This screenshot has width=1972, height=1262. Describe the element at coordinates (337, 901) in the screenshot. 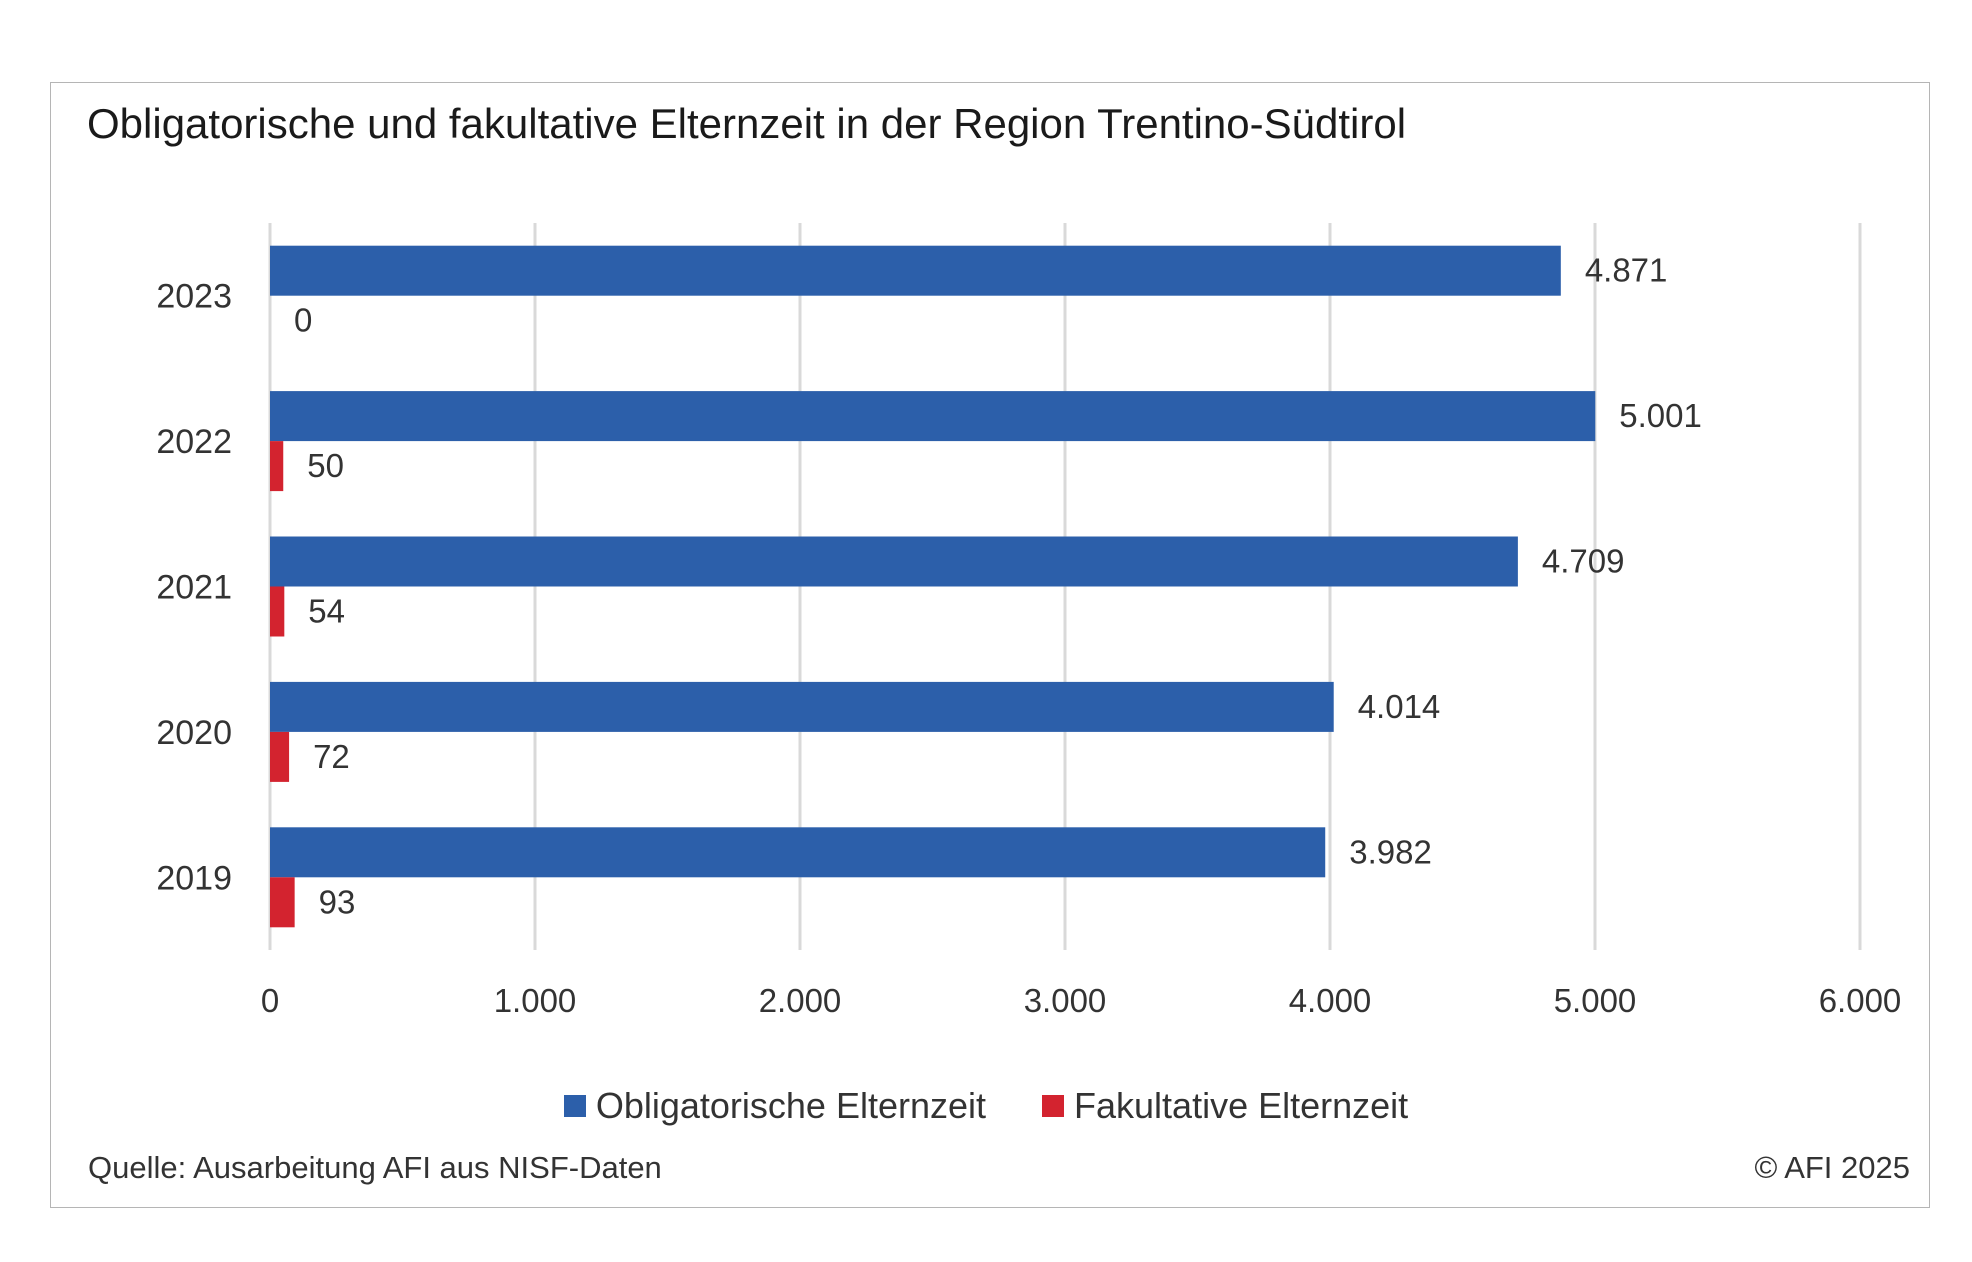

I see `data-label-facultative: 93` at that location.